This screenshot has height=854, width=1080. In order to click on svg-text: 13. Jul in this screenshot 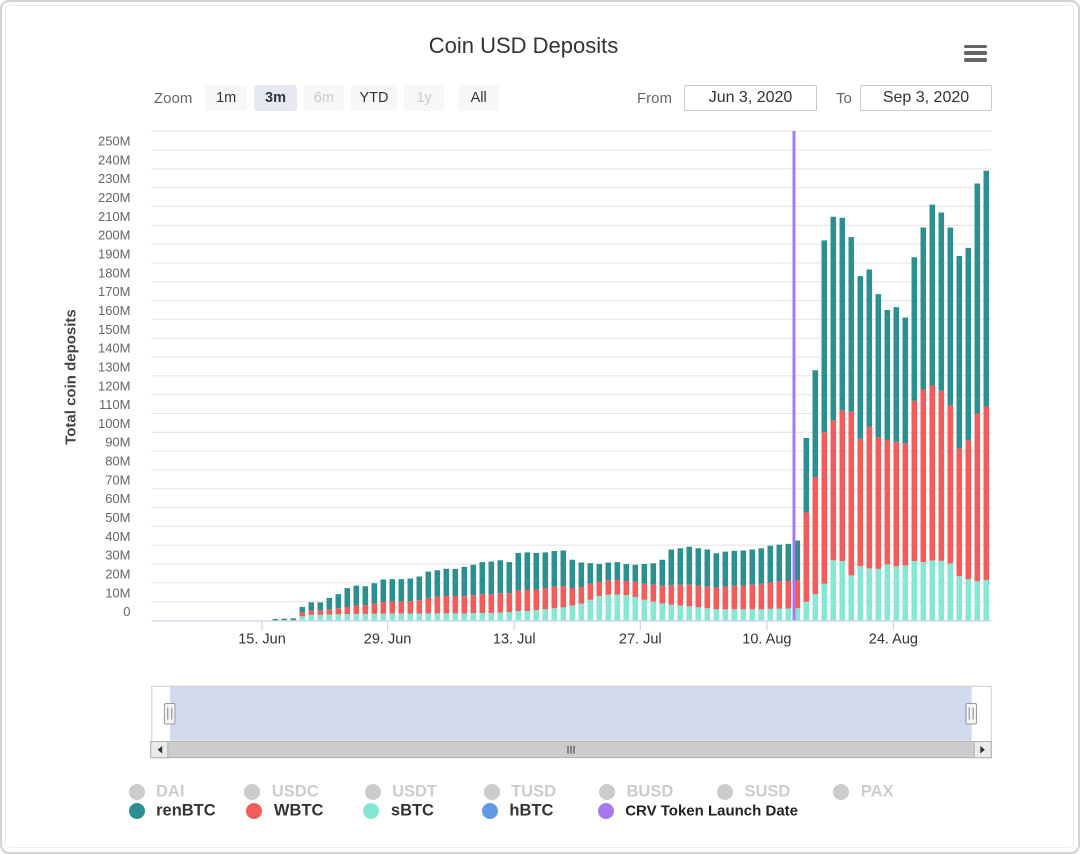, I will do `click(514, 640)`.